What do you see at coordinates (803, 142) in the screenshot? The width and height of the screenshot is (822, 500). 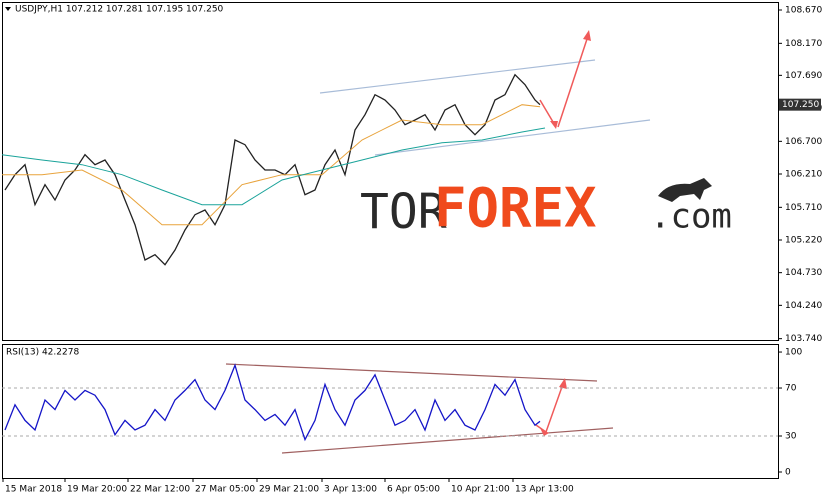 I see `y-tick-label: 106.700` at bounding box center [803, 142].